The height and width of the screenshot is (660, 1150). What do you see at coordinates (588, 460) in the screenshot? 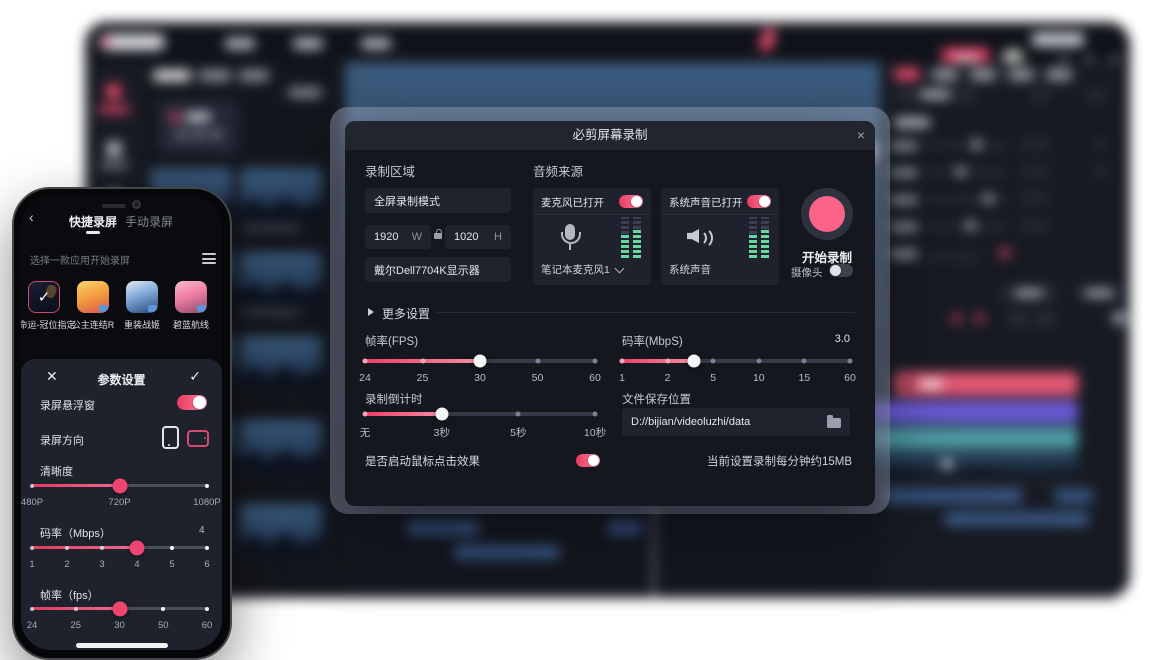
I see `mouse-effect-toggle` at bounding box center [588, 460].